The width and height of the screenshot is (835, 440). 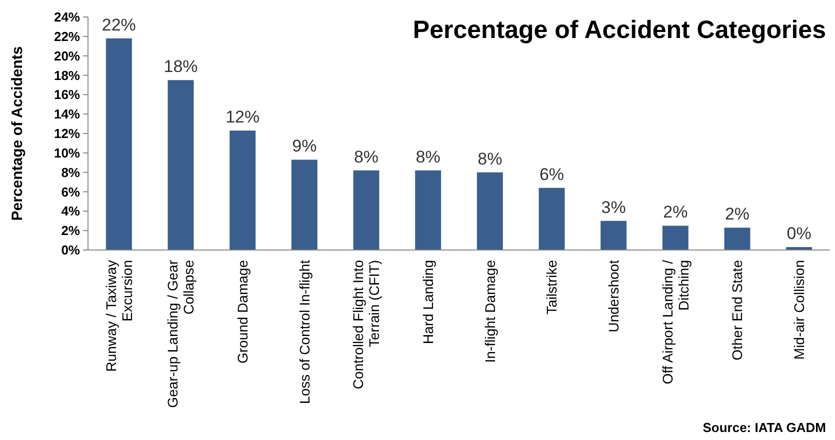 I want to click on x-tick-label: Other End State, so click(x=737, y=310).